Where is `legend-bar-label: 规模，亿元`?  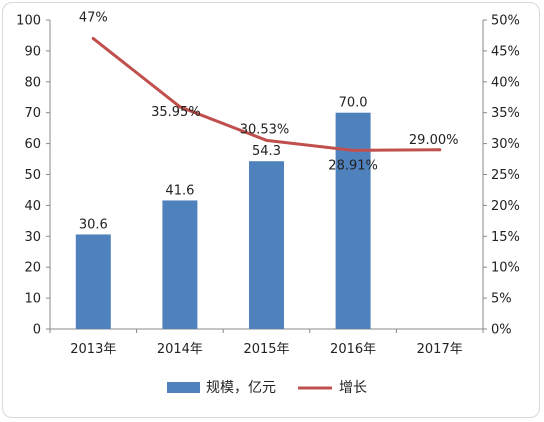
legend-bar-label: 规模，亿元 is located at coordinates (241, 388).